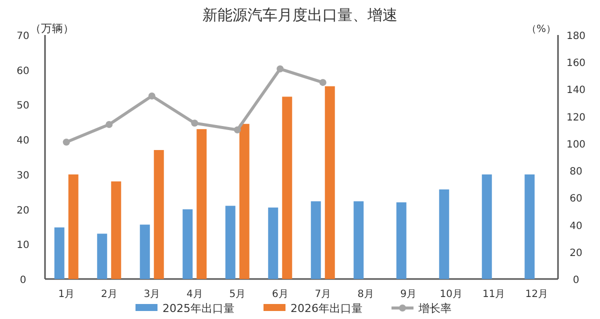  What do you see at coordinates (23, 280) in the screenshot?
I see `y-tick-label: 0` at bounding box center [23, 280].